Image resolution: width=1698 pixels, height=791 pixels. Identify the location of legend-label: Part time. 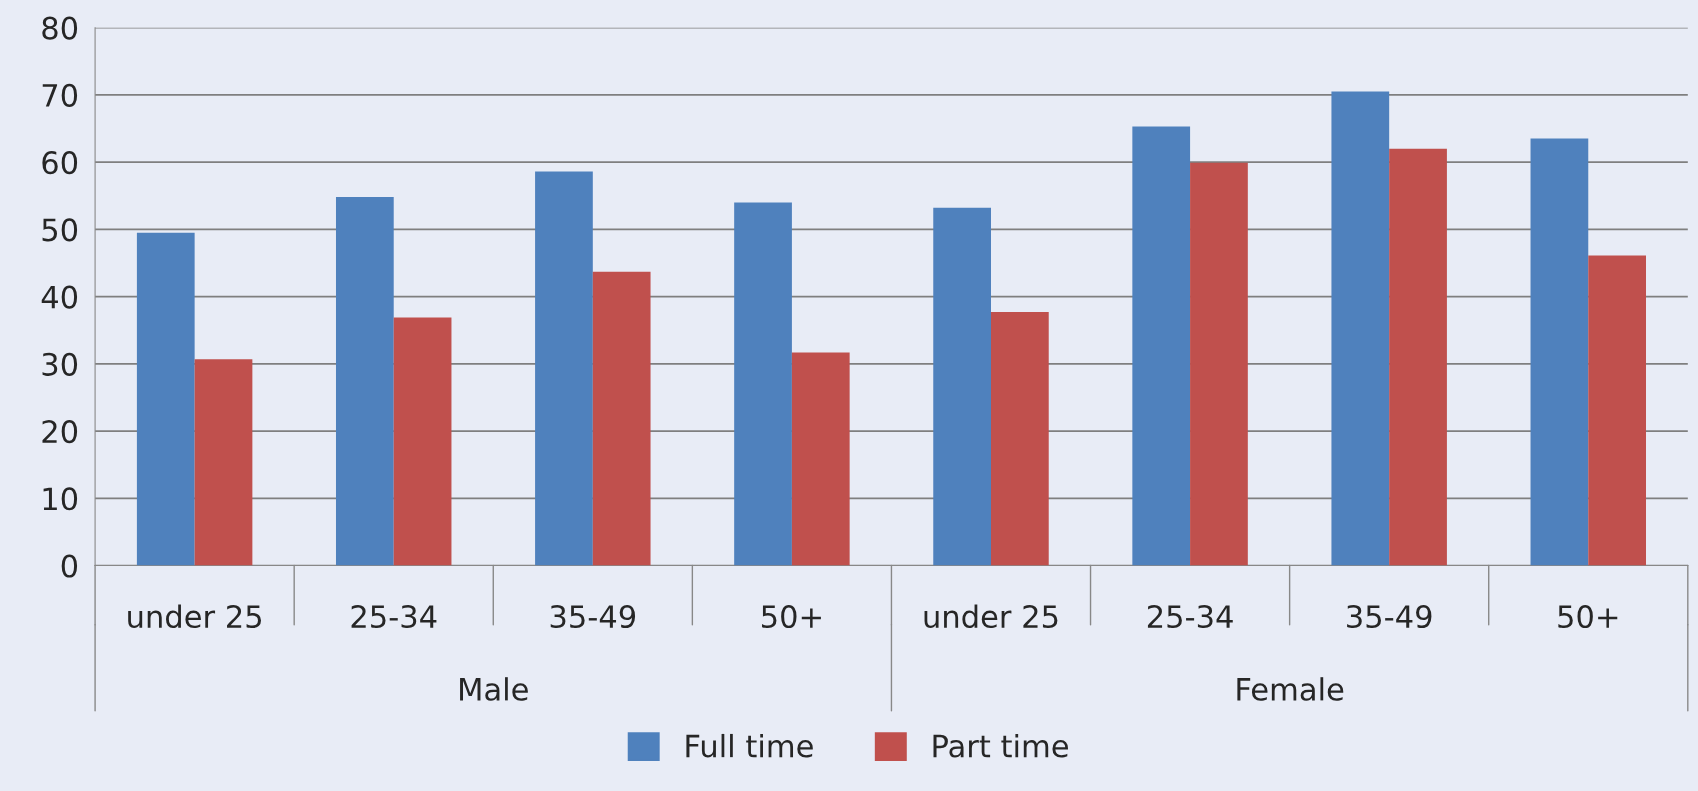
(1000, 745).